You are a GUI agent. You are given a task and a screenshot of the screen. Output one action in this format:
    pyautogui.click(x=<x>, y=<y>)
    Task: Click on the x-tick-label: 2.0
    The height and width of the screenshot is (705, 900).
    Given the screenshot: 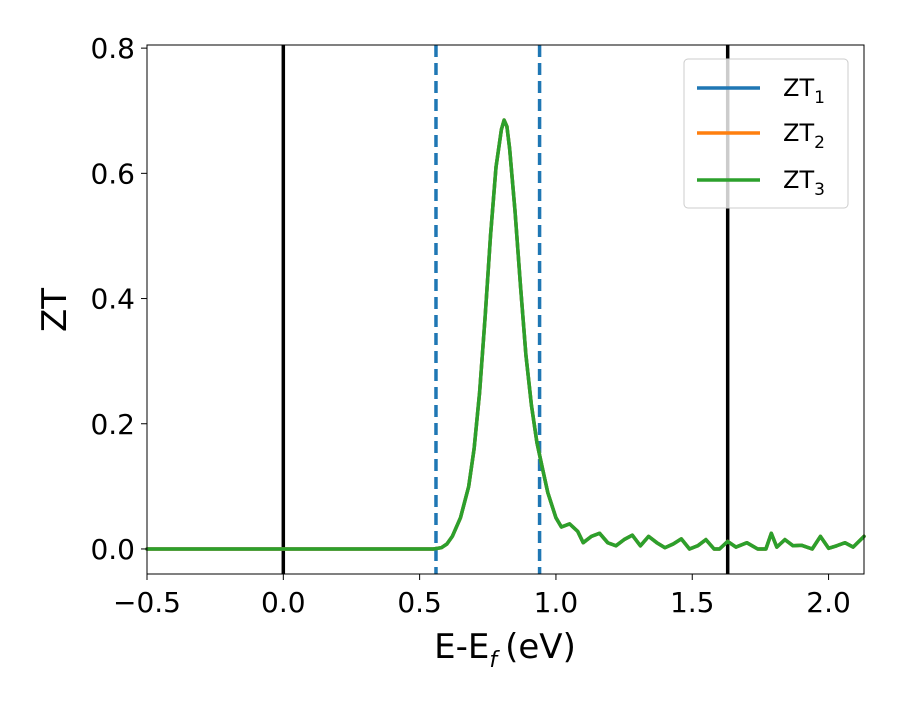 What is the action you would take?
    pyautogui.click(x=828, y=602)
    